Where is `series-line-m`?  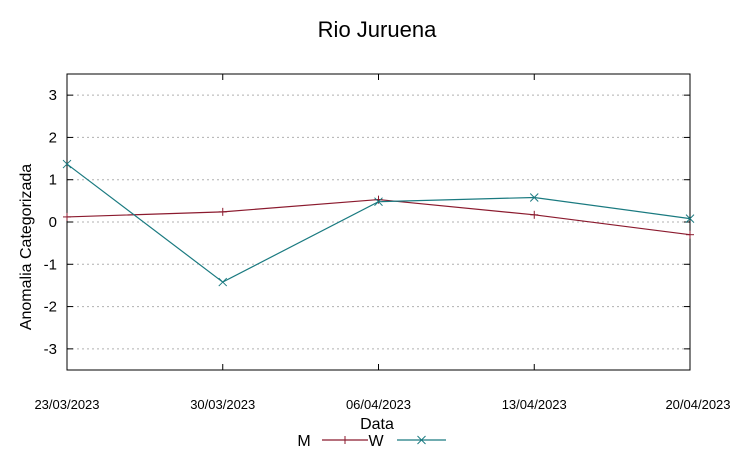
series-line-m is located at coordinates (378, 217).